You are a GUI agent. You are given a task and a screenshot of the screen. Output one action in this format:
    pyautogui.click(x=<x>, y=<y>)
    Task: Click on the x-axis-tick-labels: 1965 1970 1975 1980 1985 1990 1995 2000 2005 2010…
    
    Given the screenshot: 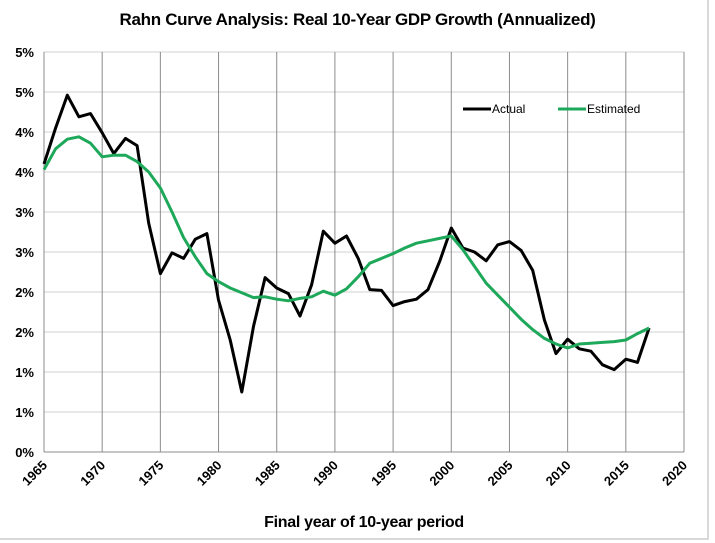 What is the action you would take?
    pyautogui.click(x=354, y=473)
    